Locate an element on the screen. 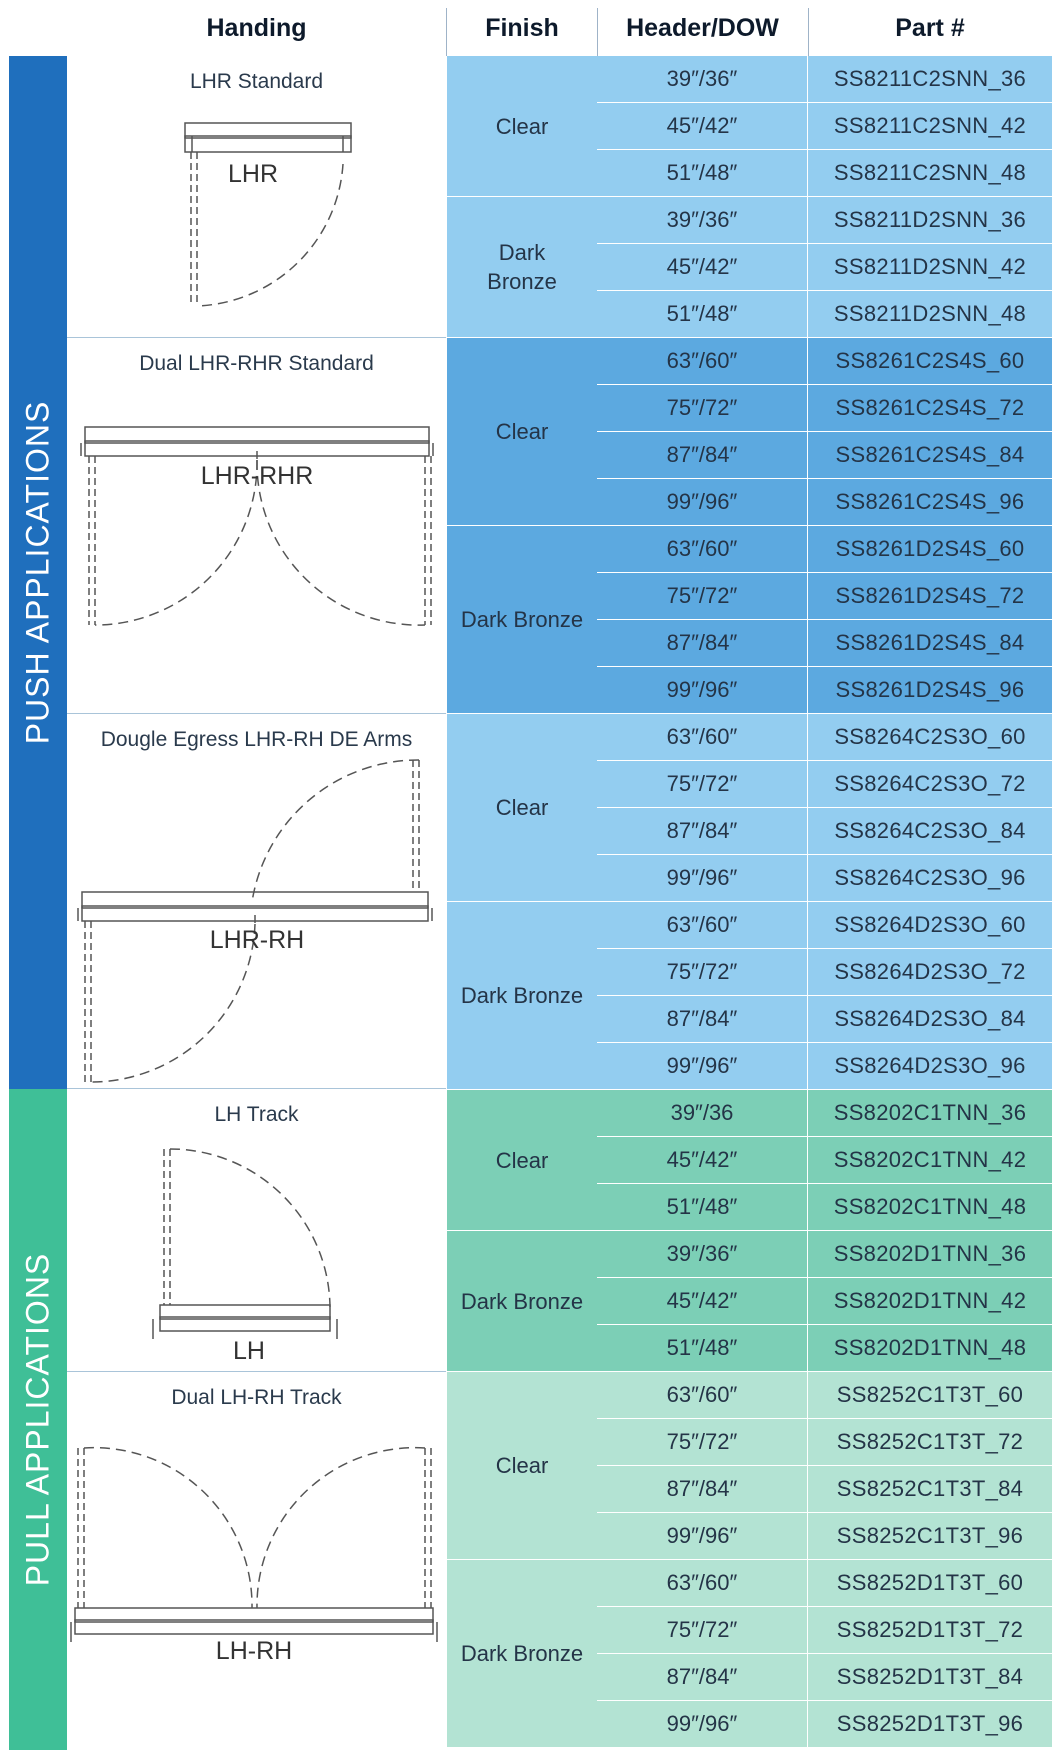 This screenshot has width=1052, height=1750. table-row: 45″/42″ SS8211D2SNN_42 is located at coordinates (824, 267).